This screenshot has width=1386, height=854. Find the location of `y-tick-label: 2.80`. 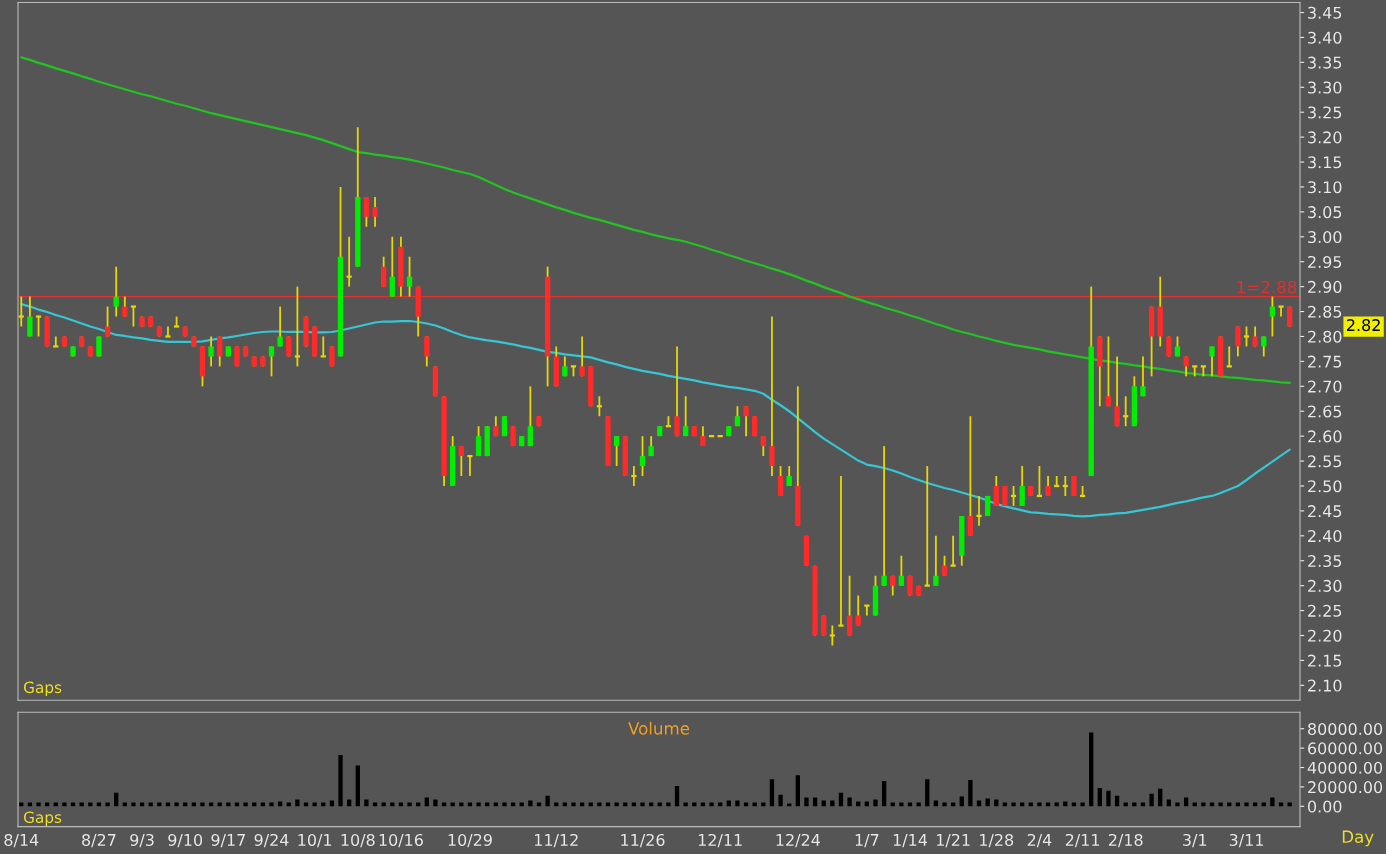

y-tick-label: 2.80 is located at coordinates (1325, 336).